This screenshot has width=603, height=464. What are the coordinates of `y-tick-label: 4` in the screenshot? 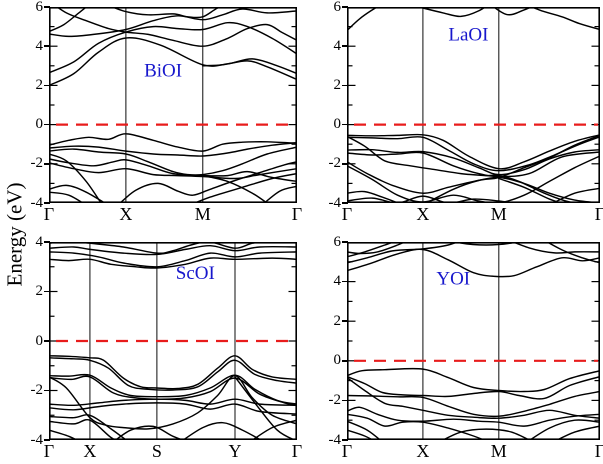 It's located at (39, 241).